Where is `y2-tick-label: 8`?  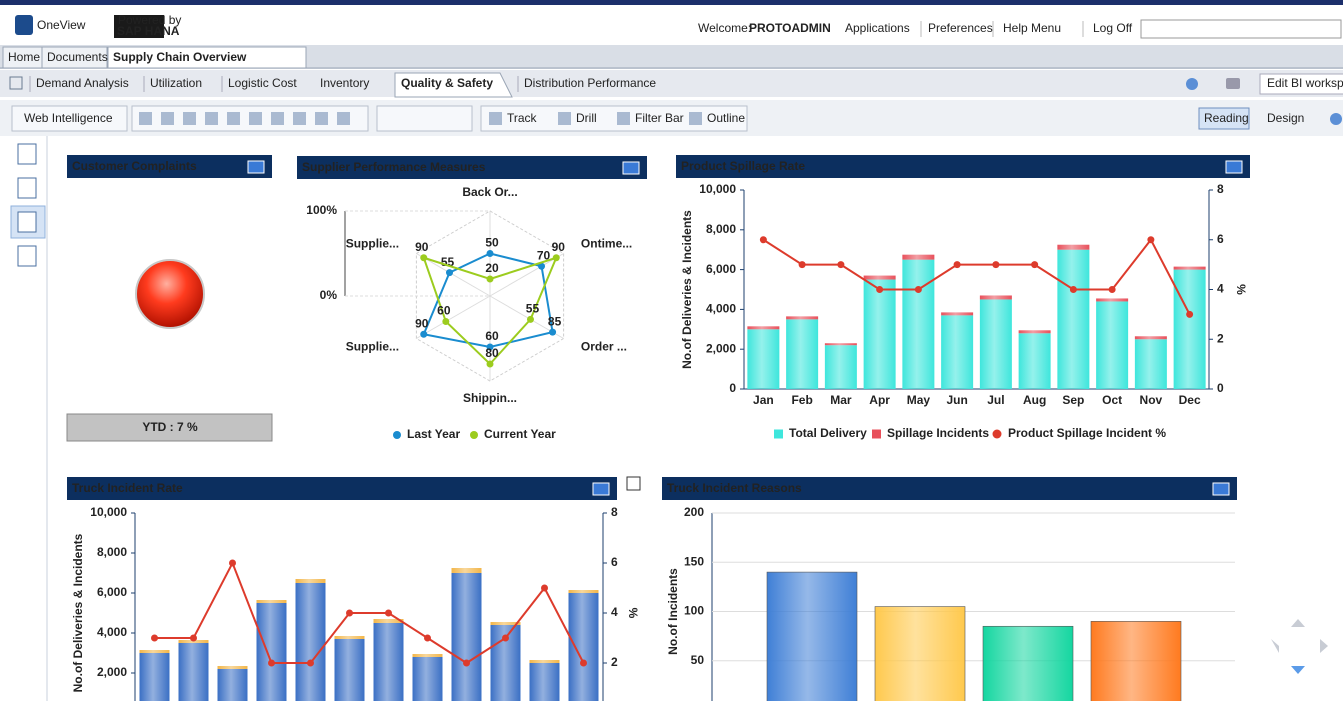
y2-tick-label: 8 is located at coordinates (614, 512).